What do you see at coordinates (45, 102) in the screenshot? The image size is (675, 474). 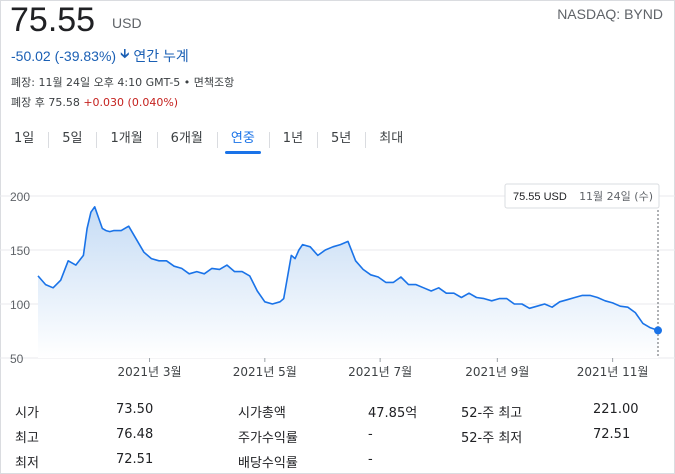 I see `after-hours-price: 폐장 후 75.58` at bounding box center [45, 102].